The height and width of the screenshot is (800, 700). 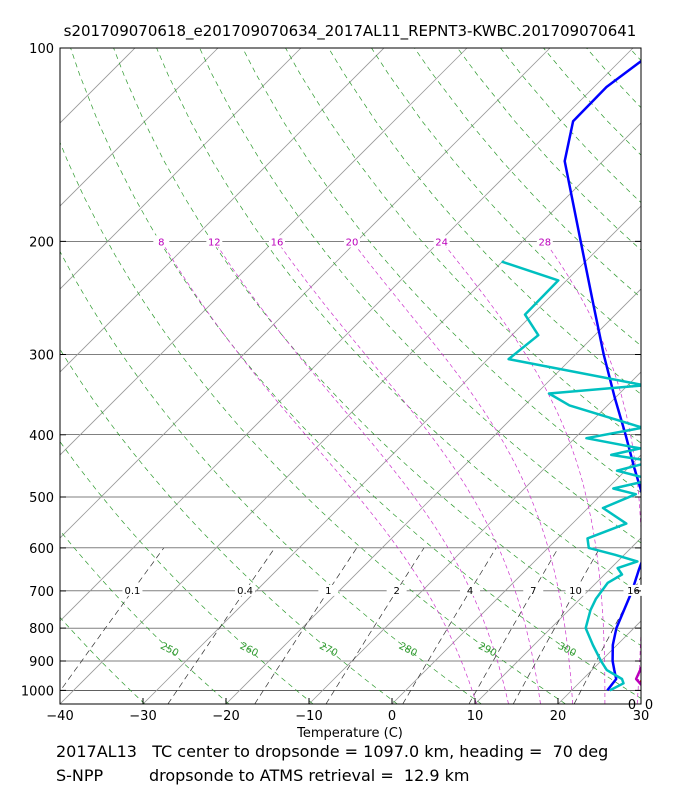 I want to click on x-tick-label: −40, so click(x=59, y=716).